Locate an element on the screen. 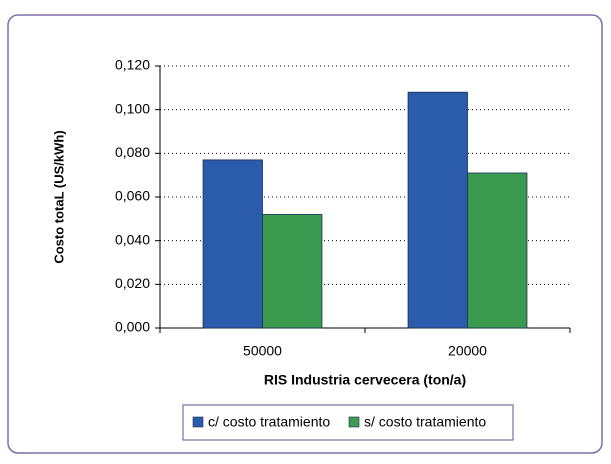 This screenshot has height=464, width=611. y-tick-label: 0,020 is located at coordinates (132, 283).